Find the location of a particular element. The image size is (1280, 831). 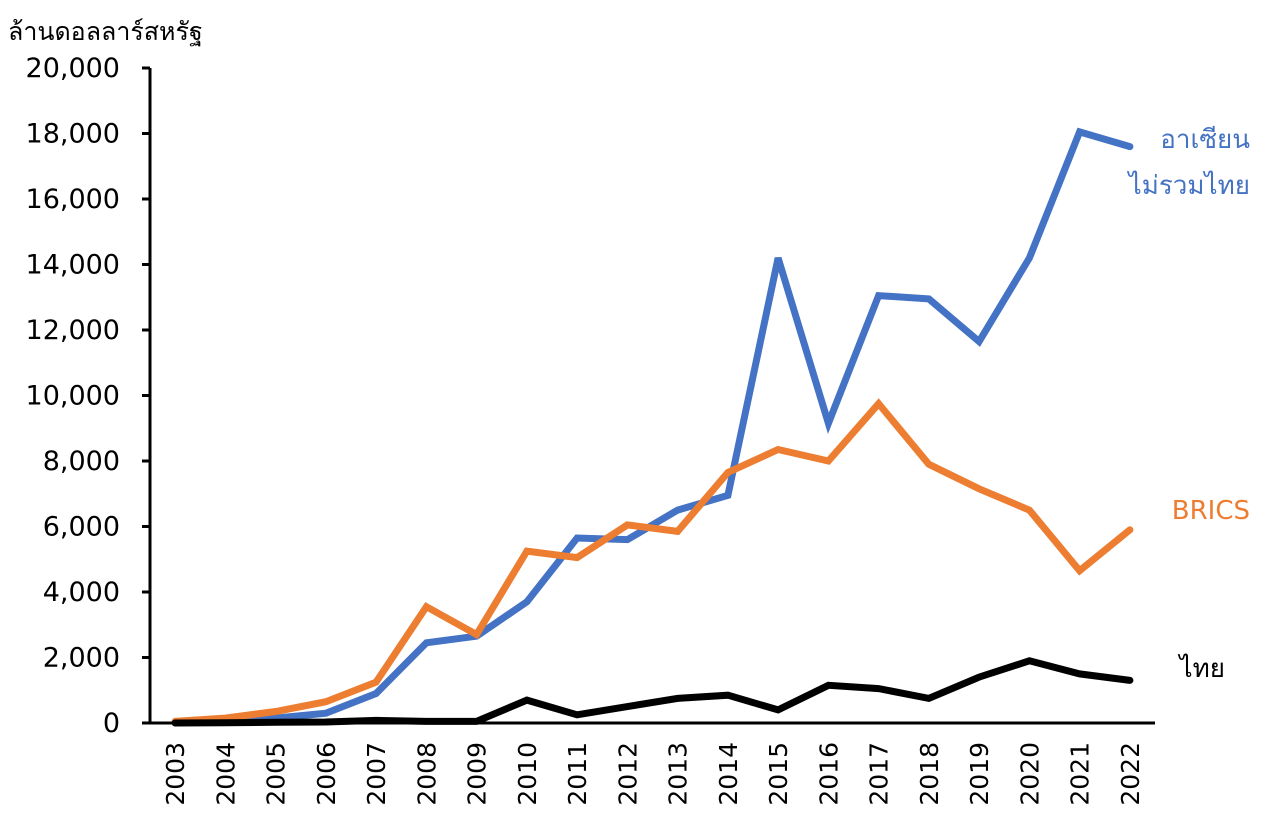

y-tick-label: 2,000 is located at coordinates (81, 658).